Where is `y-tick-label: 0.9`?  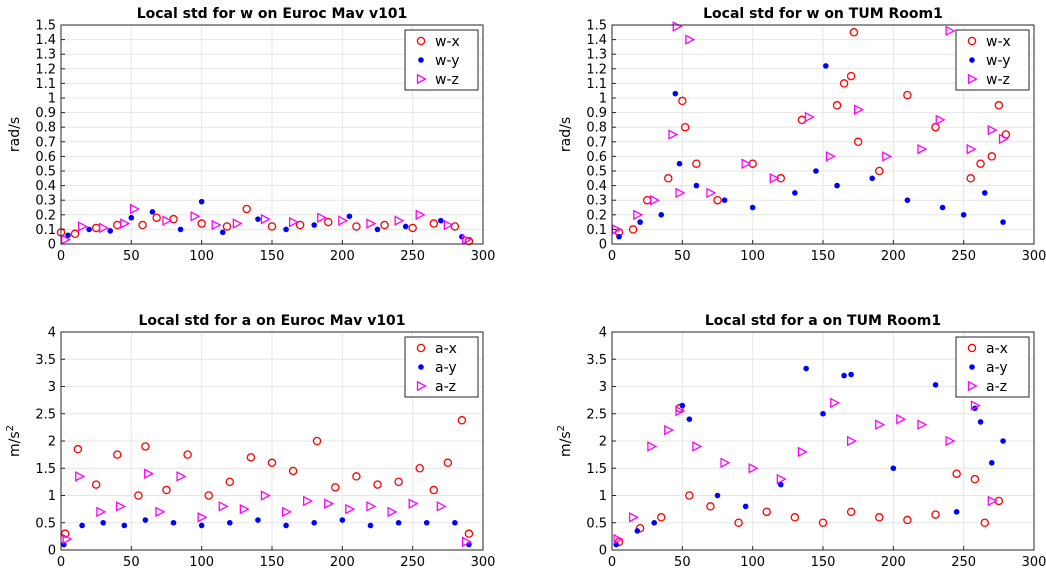
y-tick-label: 0.9 is located at coordinates (45, 113).